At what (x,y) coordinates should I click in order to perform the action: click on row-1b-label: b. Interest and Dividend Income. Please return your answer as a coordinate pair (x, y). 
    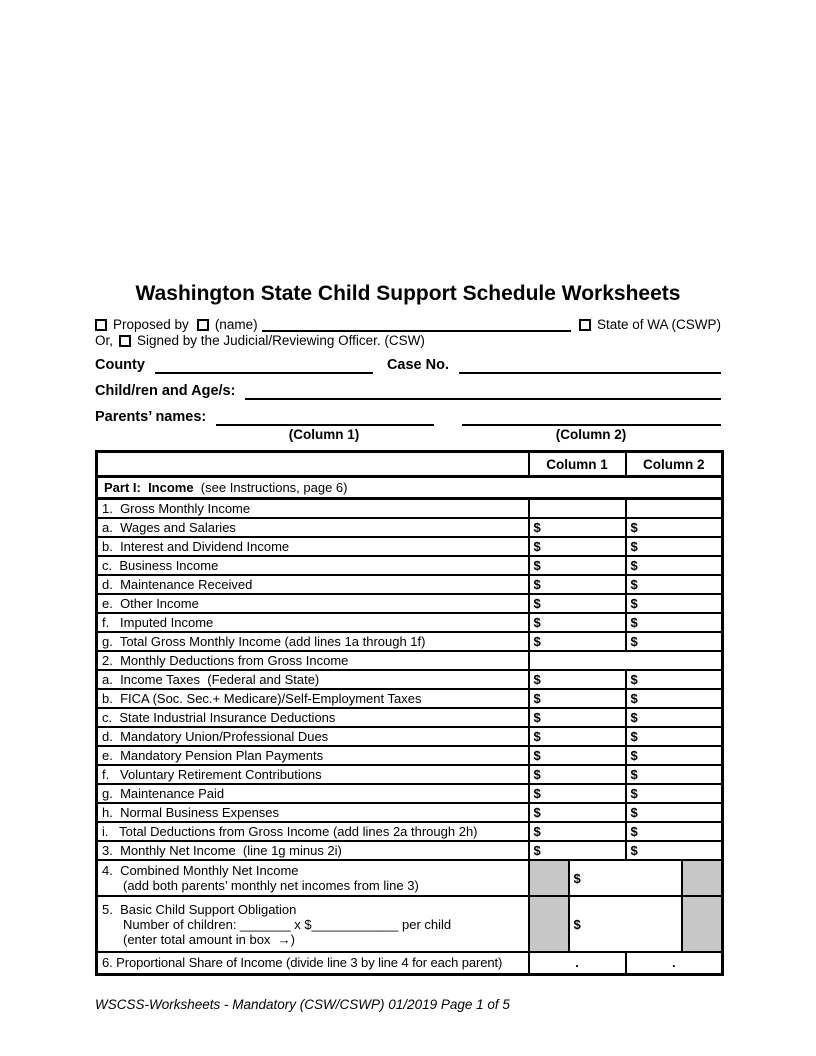
    Looking at the image, I should click on (312, 546).